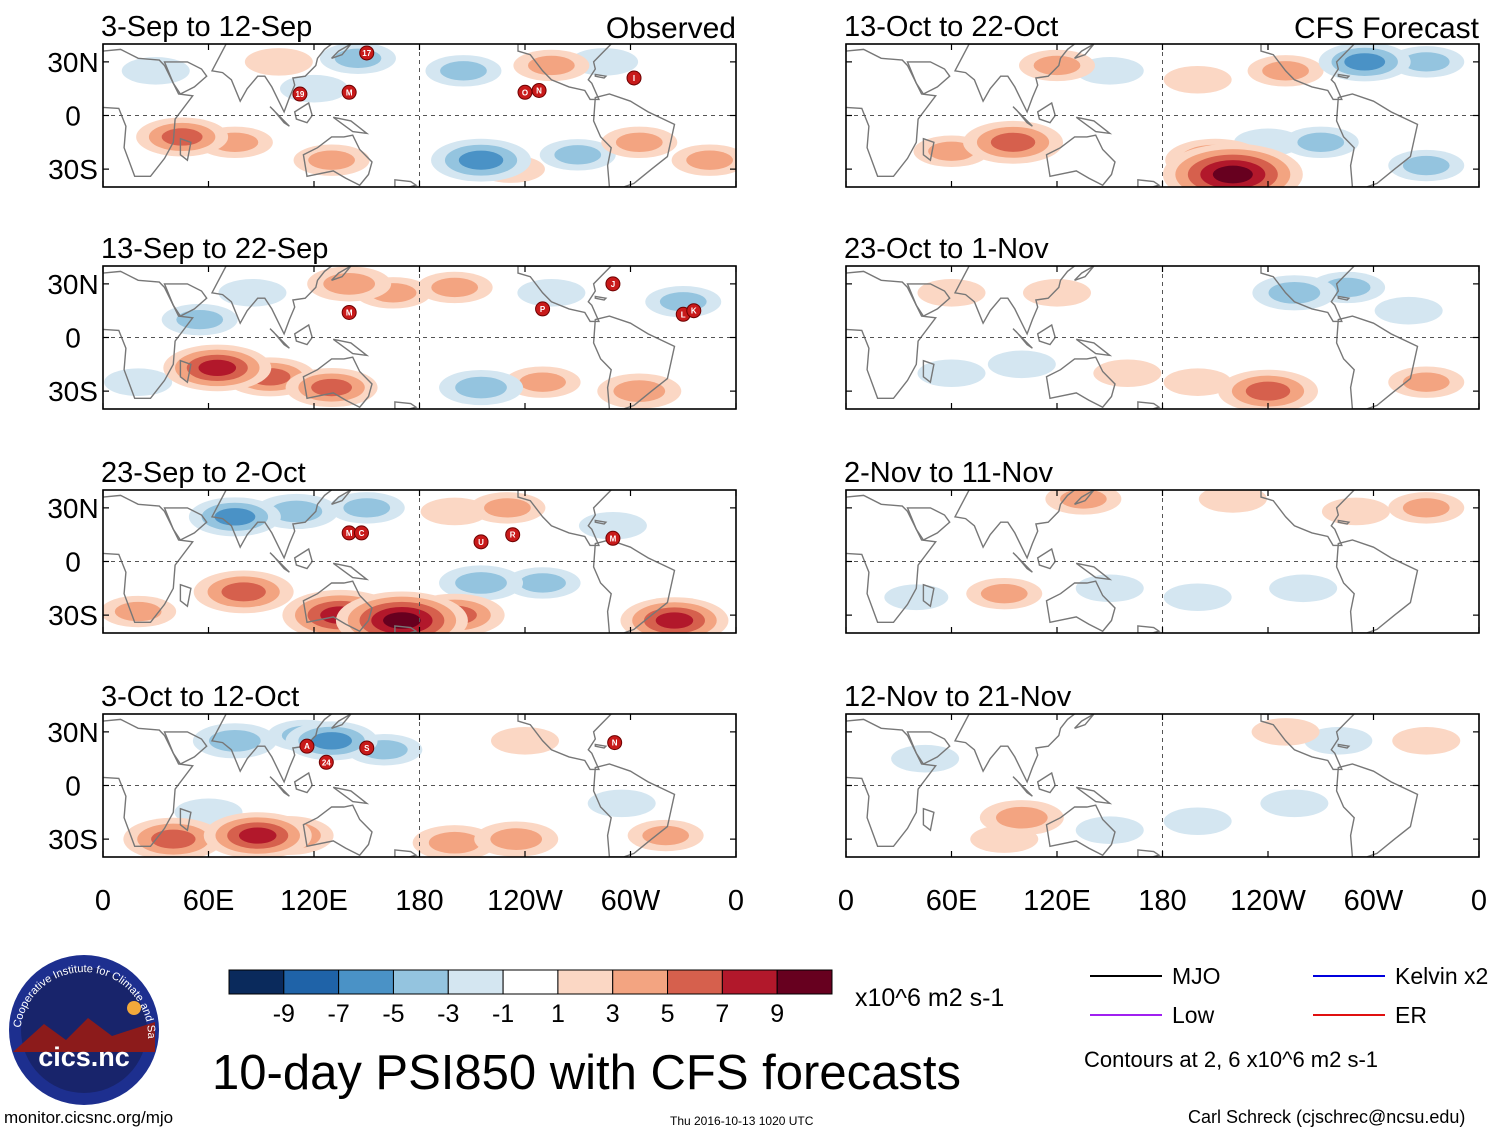 This screenshot has height=1142, width=1510. What do you see at coordinates (671, 28) in the screenshot?
I see `column-header: Observed` at bounding box center [671, 28].